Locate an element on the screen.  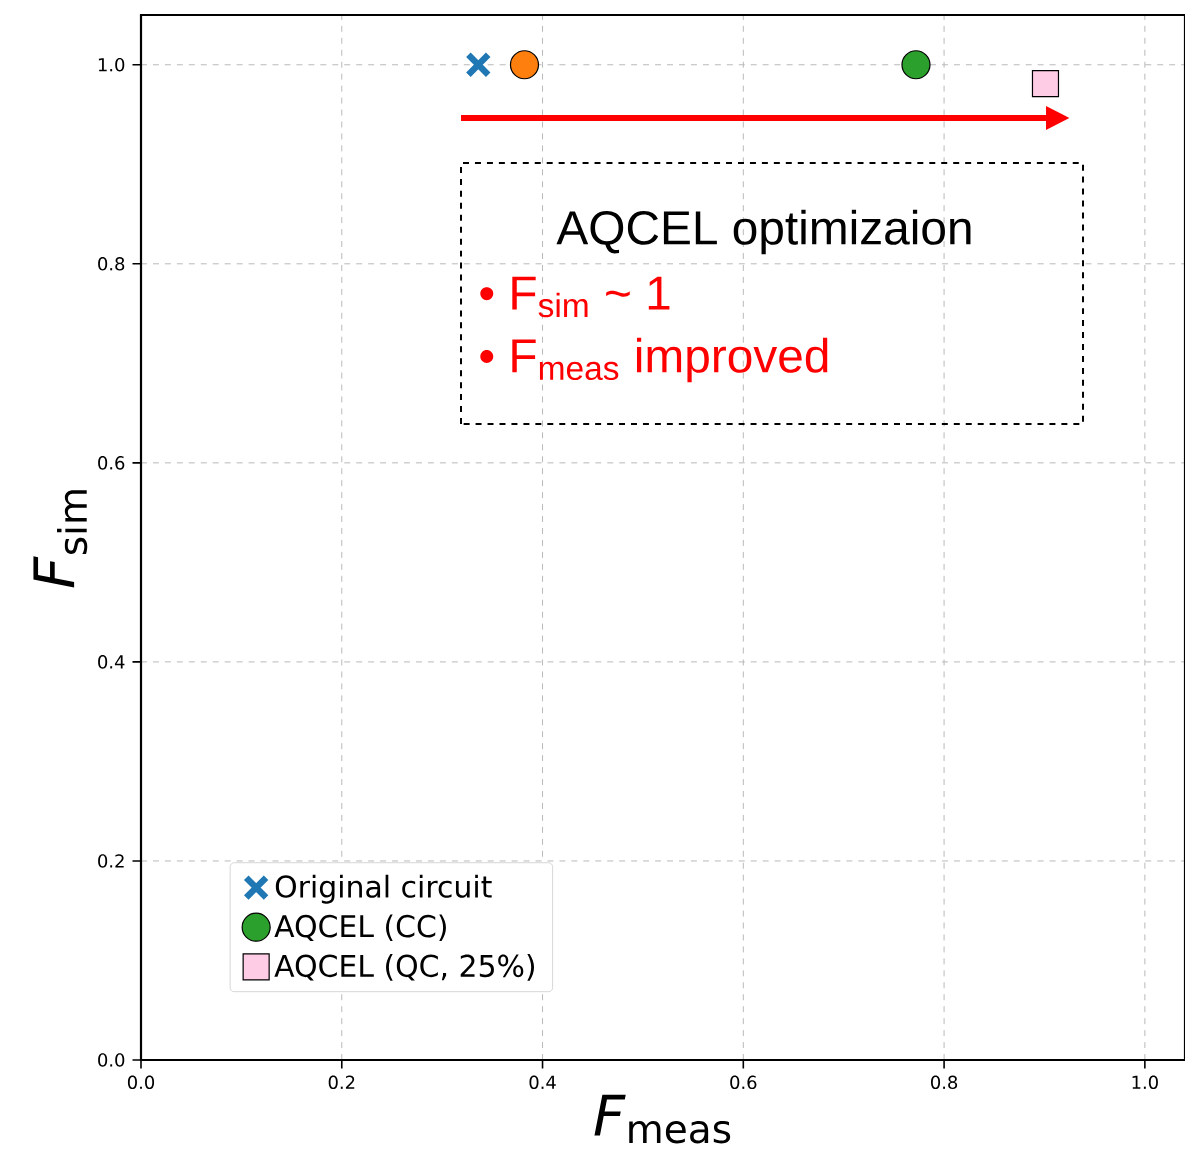
y-tick-label: 0.6 is located at coordinates (111, 463).